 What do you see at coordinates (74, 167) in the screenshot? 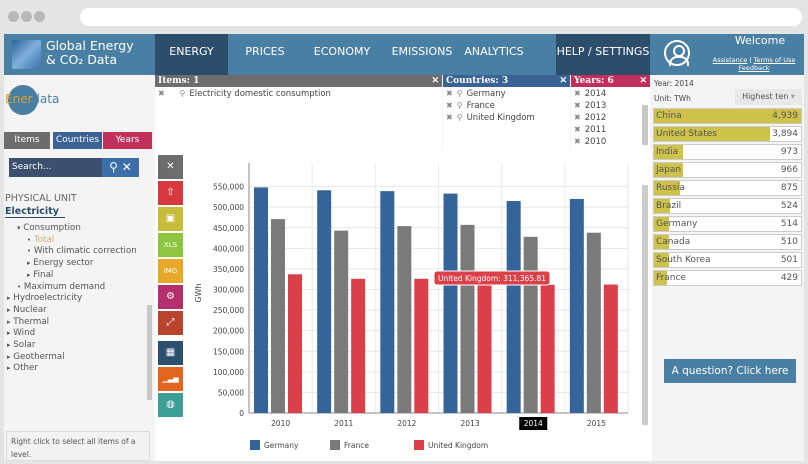
I see `search-input: Search... ⚲ ✕` at bounding box center [74, 167].